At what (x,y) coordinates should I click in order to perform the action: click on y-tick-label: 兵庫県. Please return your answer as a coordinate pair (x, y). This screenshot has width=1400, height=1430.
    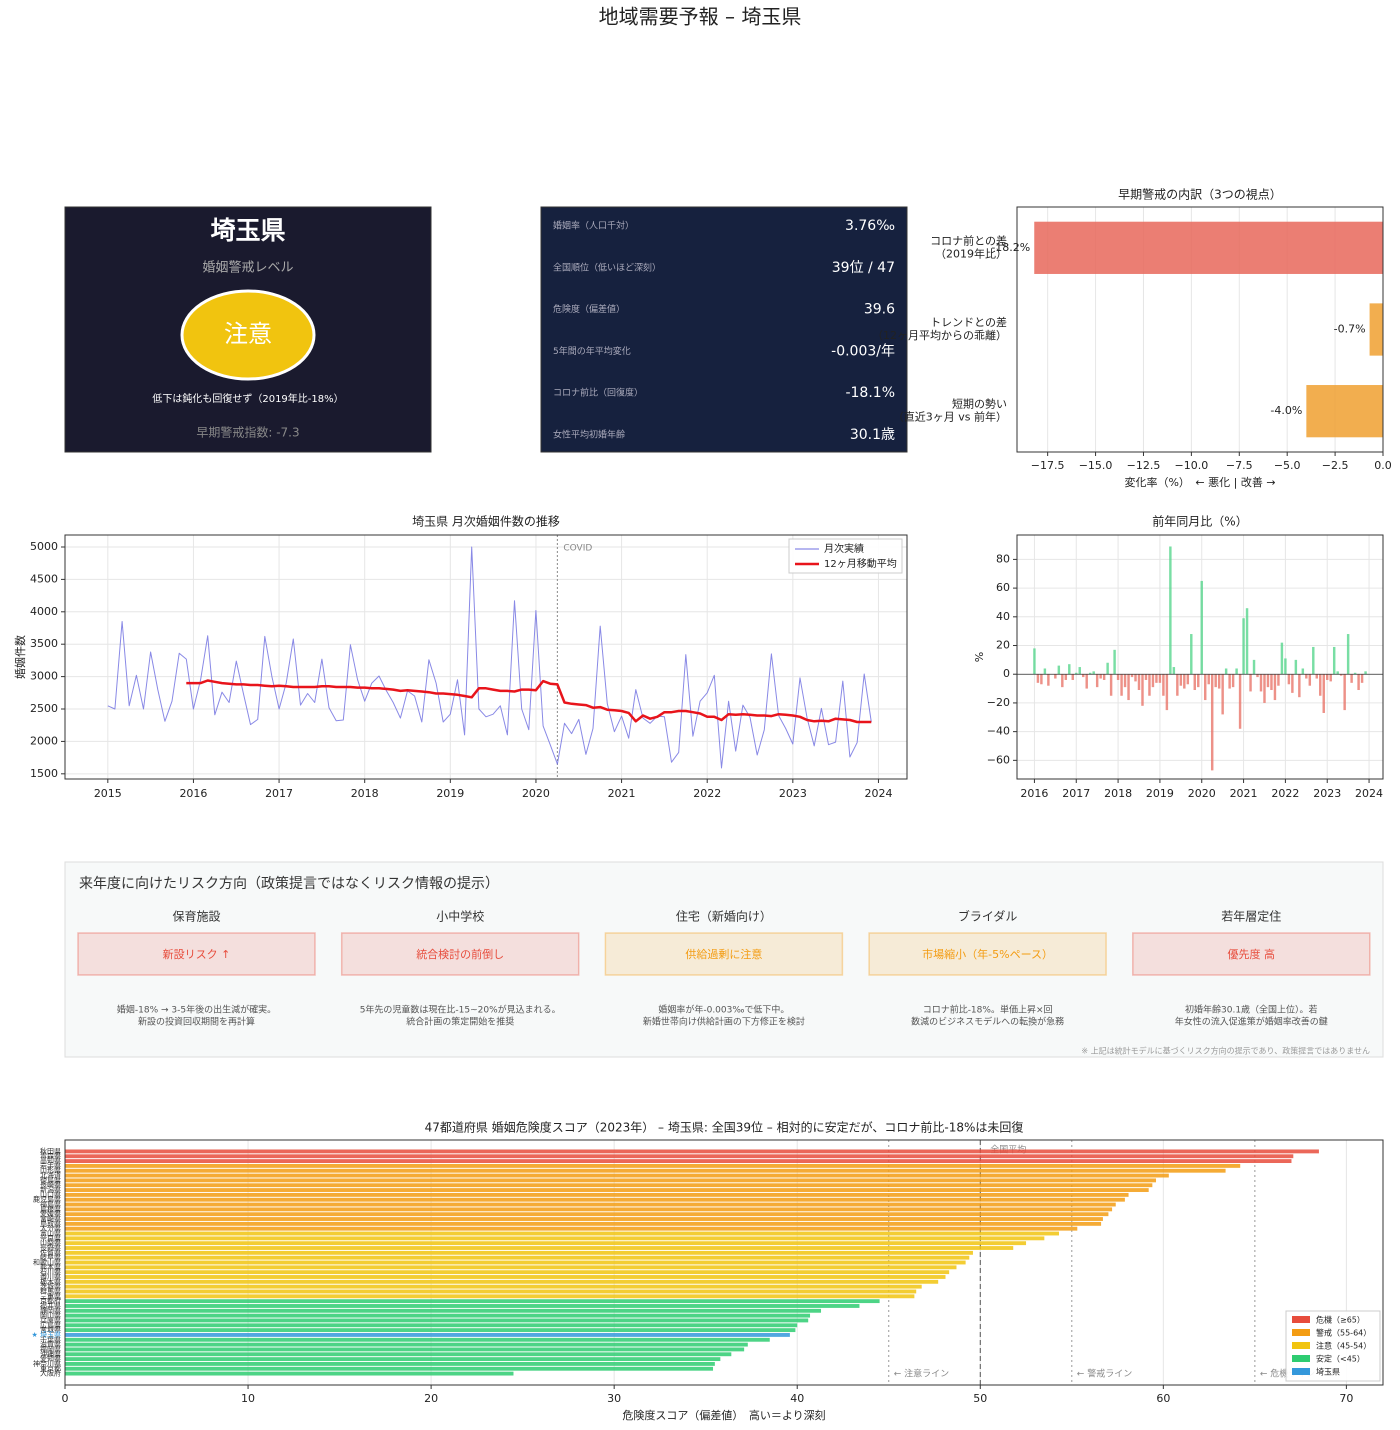
    Looking at the image, I should click on (50, 1319).